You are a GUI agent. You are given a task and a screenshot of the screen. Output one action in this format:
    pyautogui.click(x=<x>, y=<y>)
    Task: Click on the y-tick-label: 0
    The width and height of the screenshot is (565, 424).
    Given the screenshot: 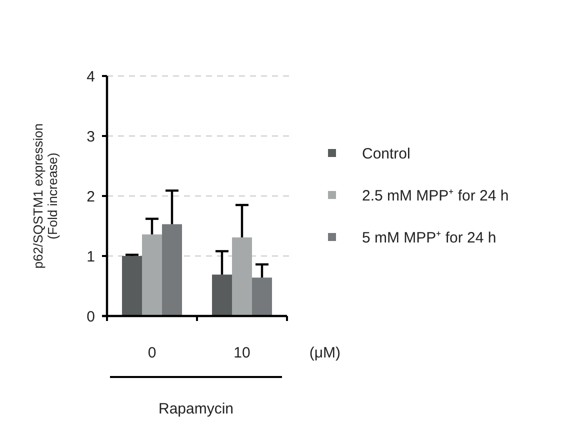 What is the action you would take?
    pyautogui.click(x=90, y=317)
    